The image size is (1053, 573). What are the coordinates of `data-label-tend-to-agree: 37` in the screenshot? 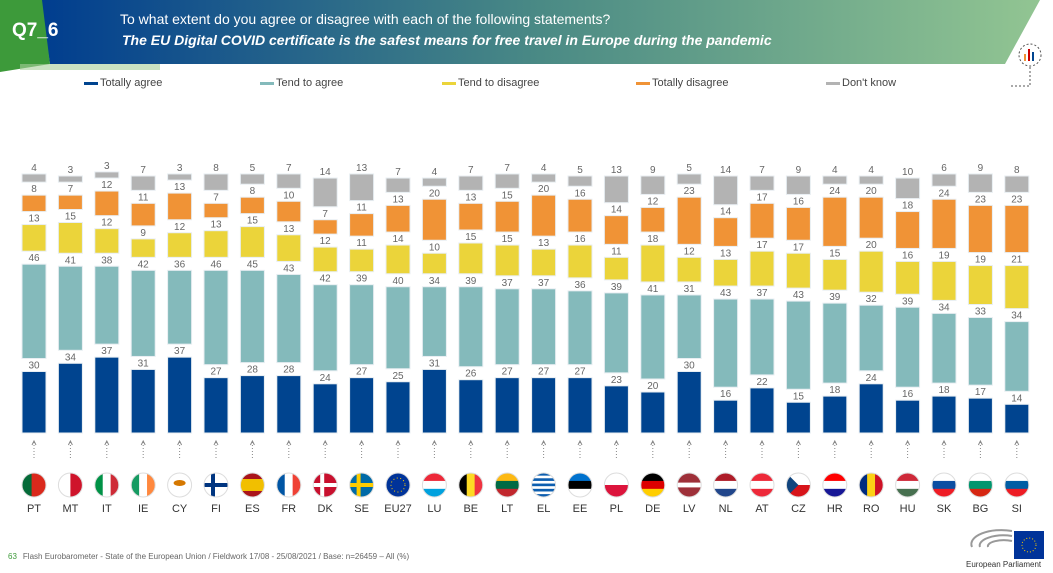 It's located at (544, 283).